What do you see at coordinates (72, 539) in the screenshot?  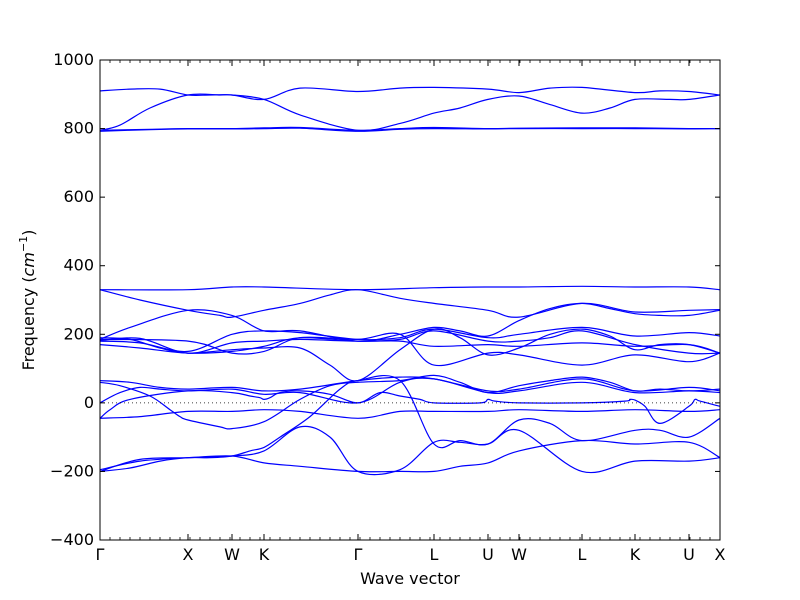 I see `y-tick-label: −400` at bounding box center [72, 539].